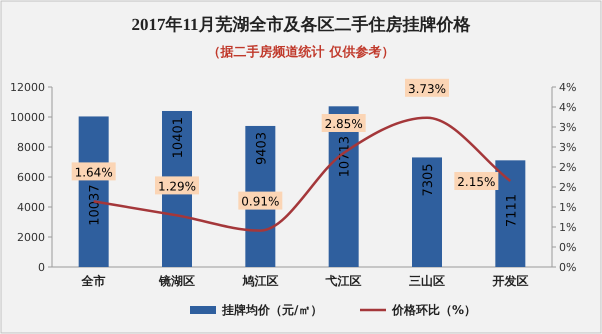 Image resolution: width=602 pixels, height=334 pixels. Describe the element at coordinates (31, 207) in the screenshot. I see `y-tick-label: 4000` at that location.